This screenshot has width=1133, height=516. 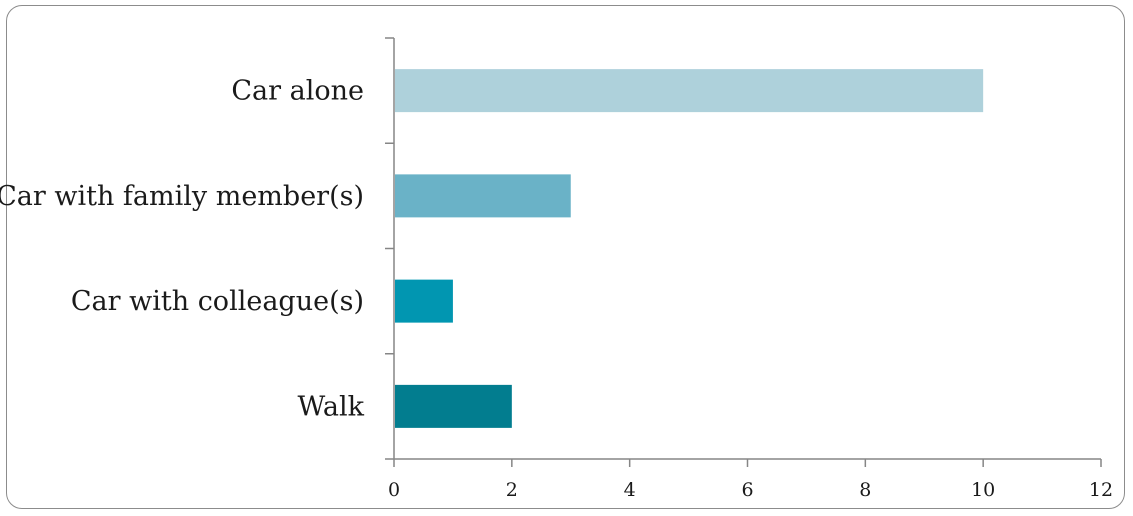 I want to click on x-tick-label: 4, so click(x=630, y=490).